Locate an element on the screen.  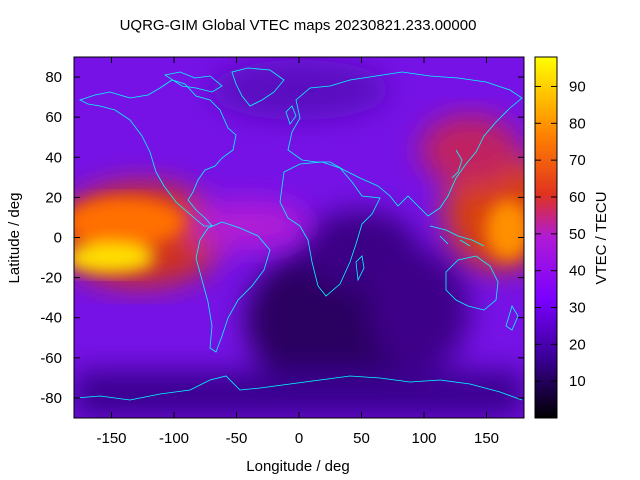
y-axis-label: Latitude / deg is located at coordinates (14, 238).